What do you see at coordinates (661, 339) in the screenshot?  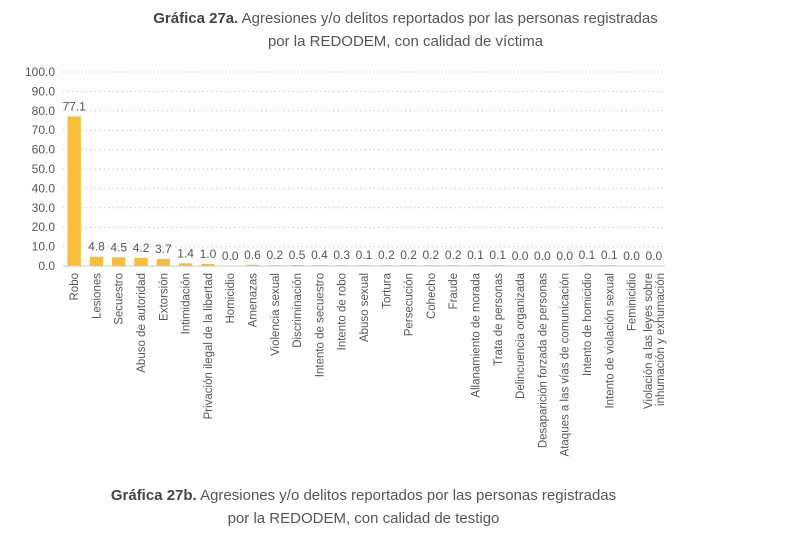 I see `x-tick-label-line: inhumación y exhumación` at bounding box center [661, 339].